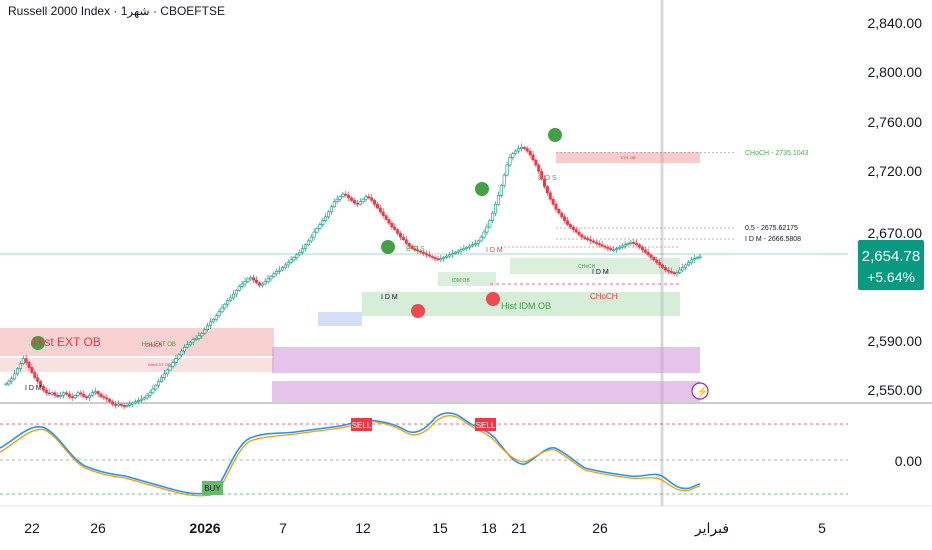  What do you see at coordinates (595, 266) in the screenshot?
I see `choch-green-zone` at bounding box center [595, 266].